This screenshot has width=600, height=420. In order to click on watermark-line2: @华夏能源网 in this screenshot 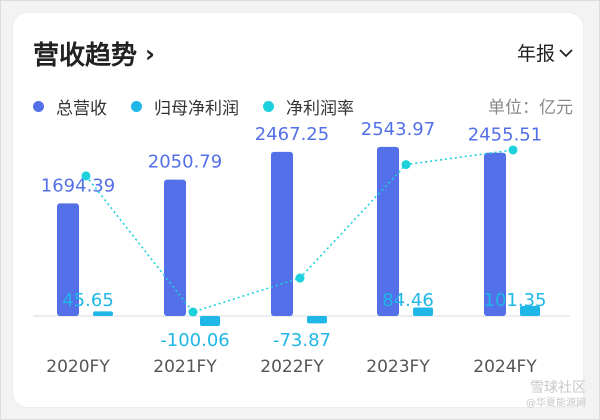, I will do `click(556, 403)`.